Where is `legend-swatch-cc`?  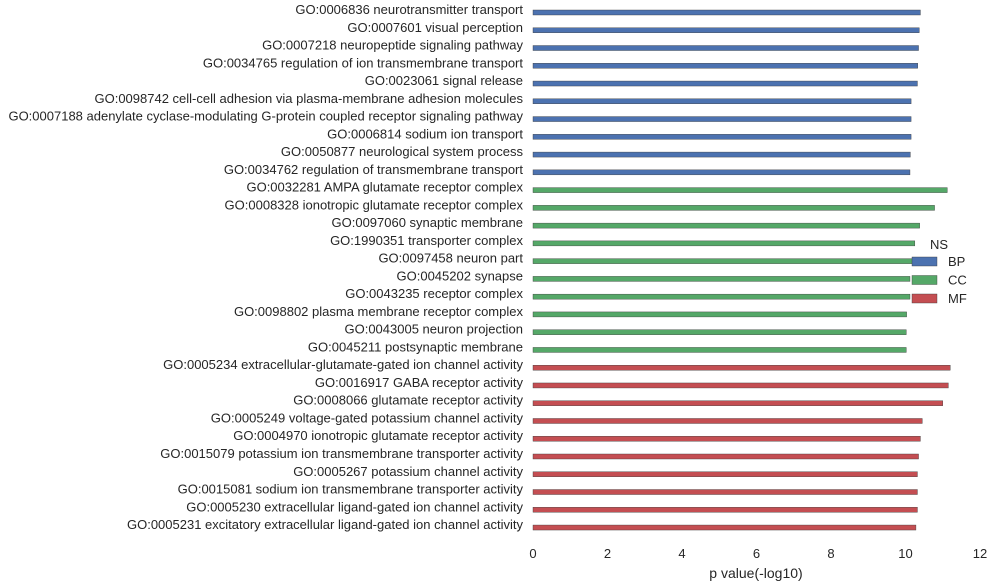
legend-swatch-cc is located at coordinates (924, 280).